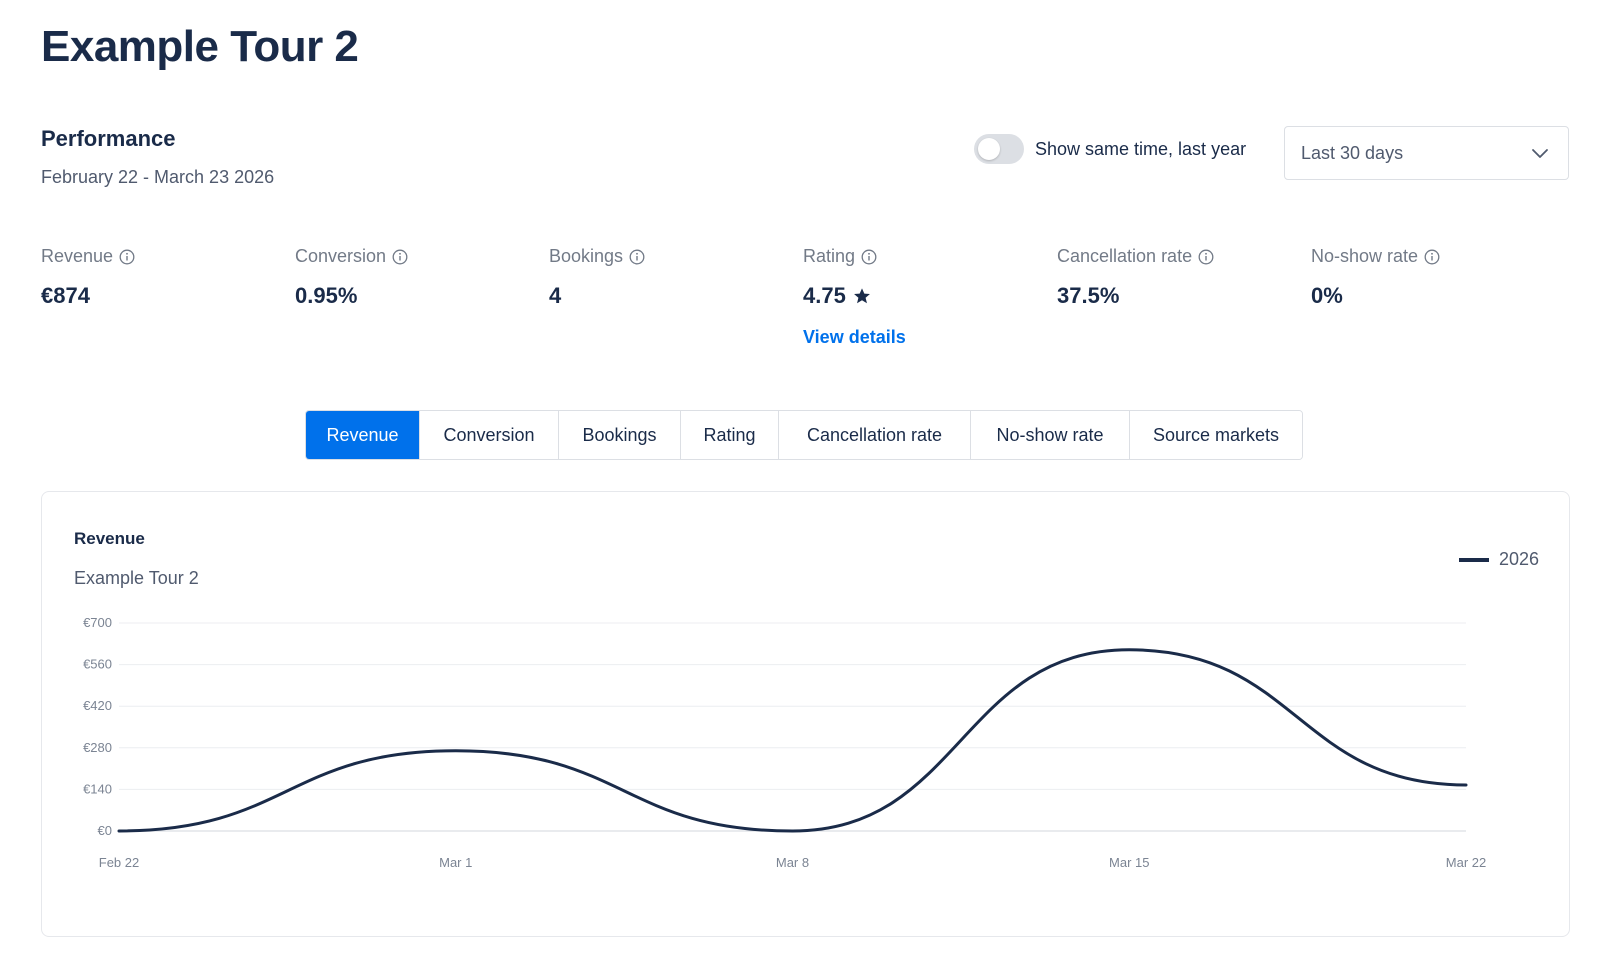  Describe the element at coordinates (455, 862) in the screenshot. I see `x-tick-label: Mar 1` at that location.